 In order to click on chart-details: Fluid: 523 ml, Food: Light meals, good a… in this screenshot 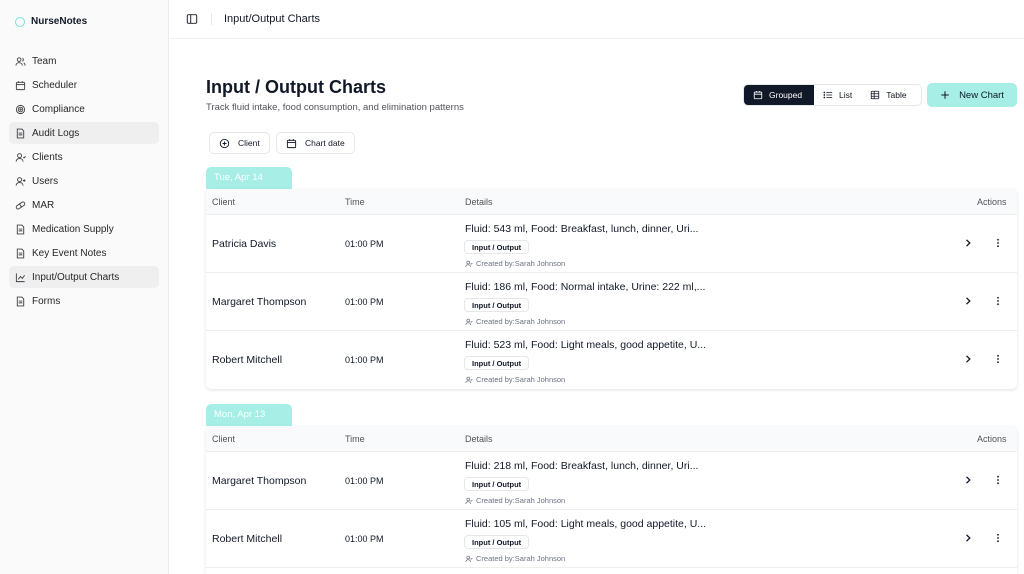, I will do `click(586, 345)`.